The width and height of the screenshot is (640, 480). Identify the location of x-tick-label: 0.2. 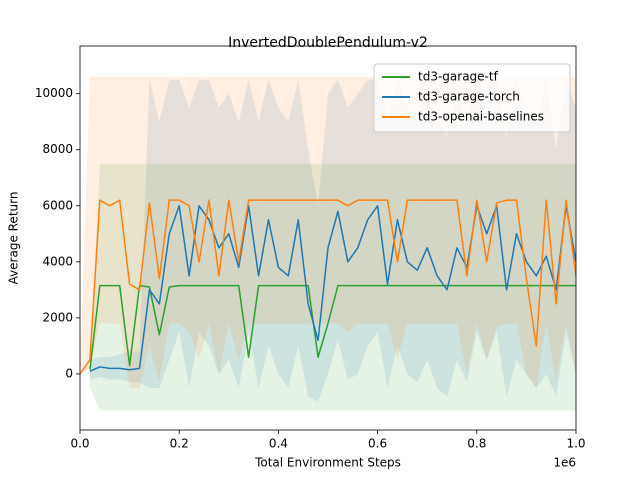
(179, 444).